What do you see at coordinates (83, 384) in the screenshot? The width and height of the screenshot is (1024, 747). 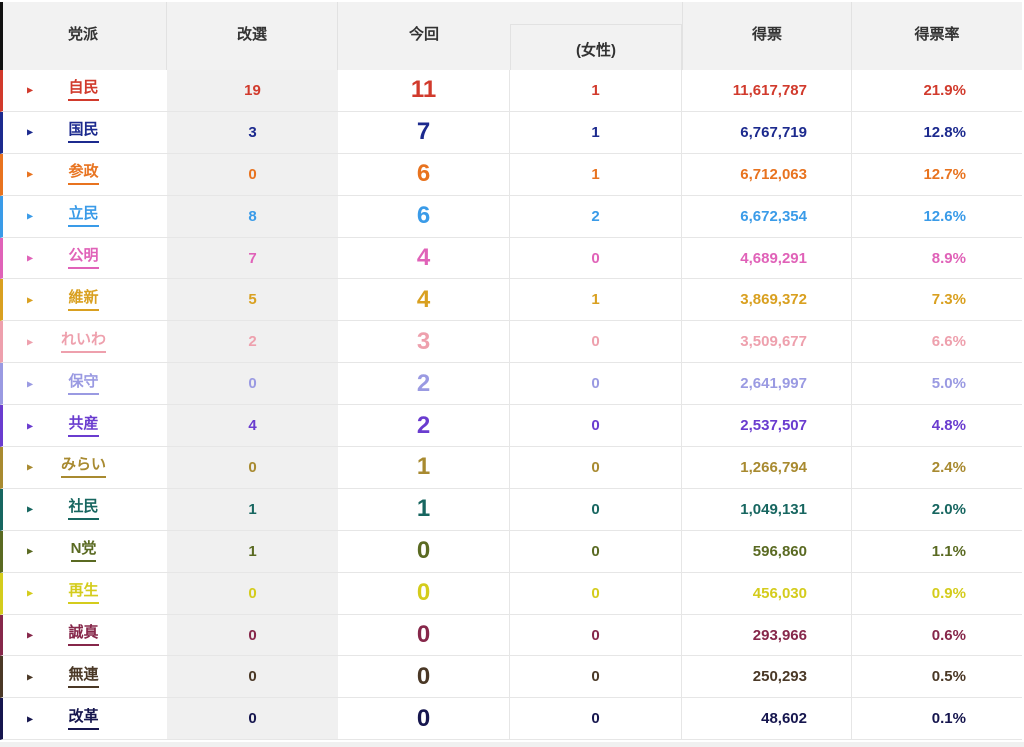 I see `party-link: 保守` at bounding box center [83, 384].